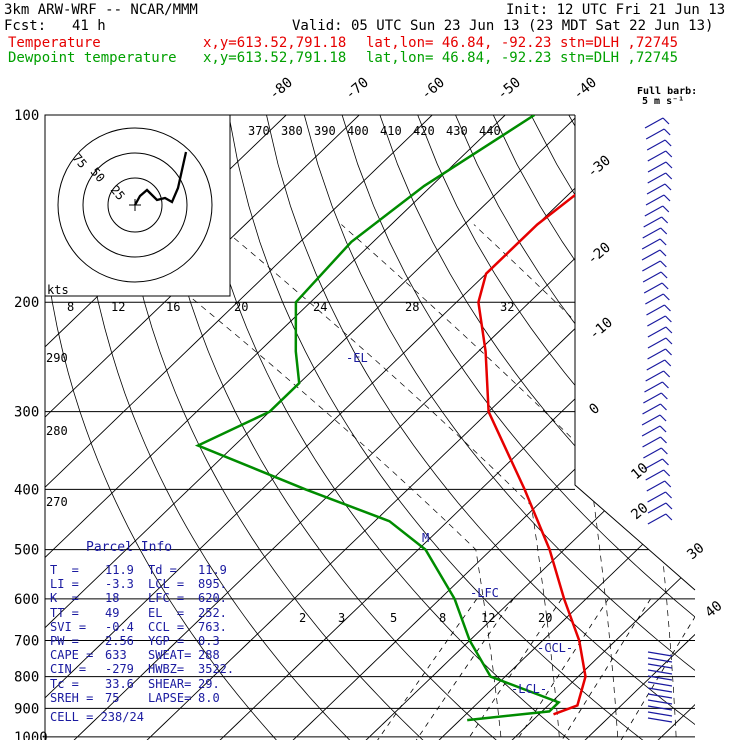  I want to click on temperature-xy: x,y=613.52,791.18, so click(275, 43).